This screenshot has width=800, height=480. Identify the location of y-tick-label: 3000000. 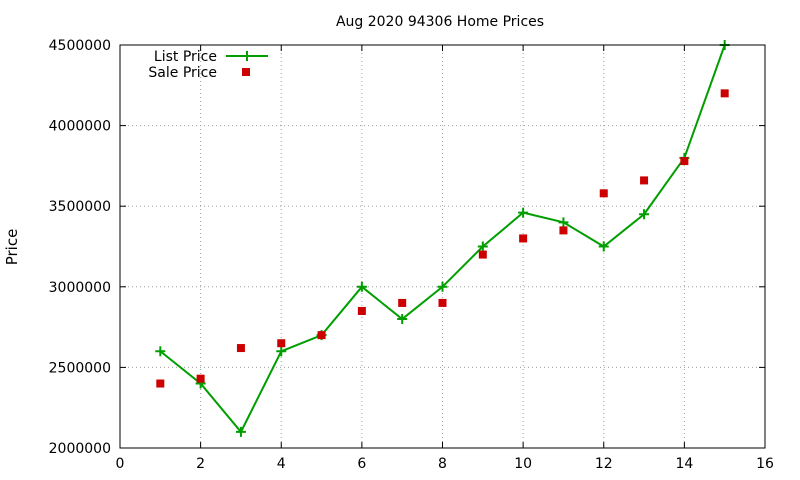
(80, 288).